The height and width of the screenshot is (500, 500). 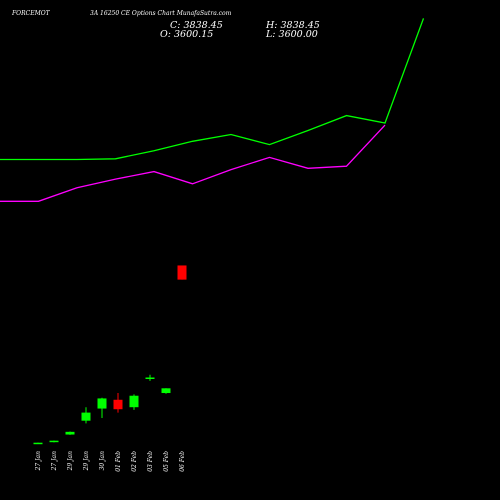 What do you see at coordinates (292, 34) in the screenshot?
I see `low-value: L: 3600.00` at bounding box center [292, 34].